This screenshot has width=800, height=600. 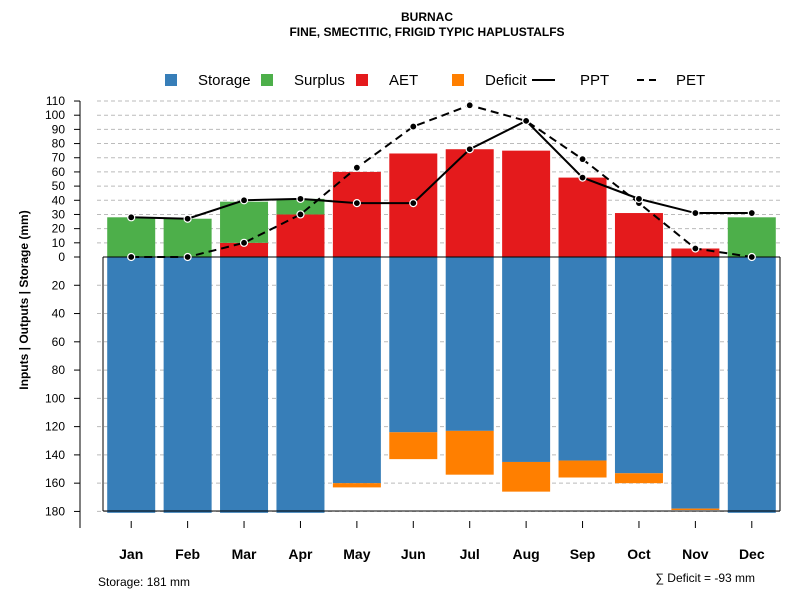 What do you see at coordinates (144, 582) in the screenshot?
I see `storage-note: Storage: 181 mm` at bounding box center [144, 582].